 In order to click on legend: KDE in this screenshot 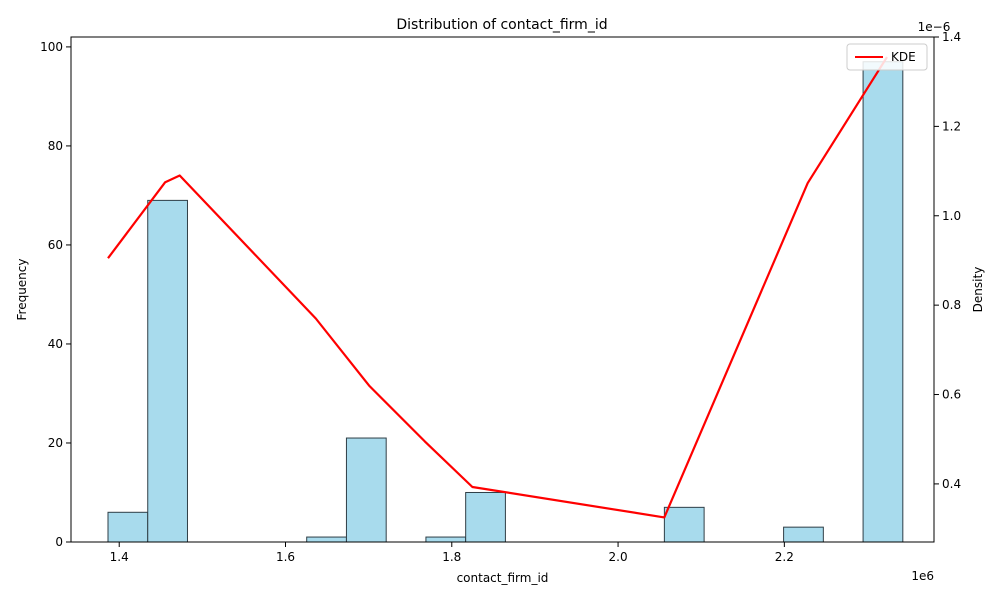, I will do `click(887, 57)`.